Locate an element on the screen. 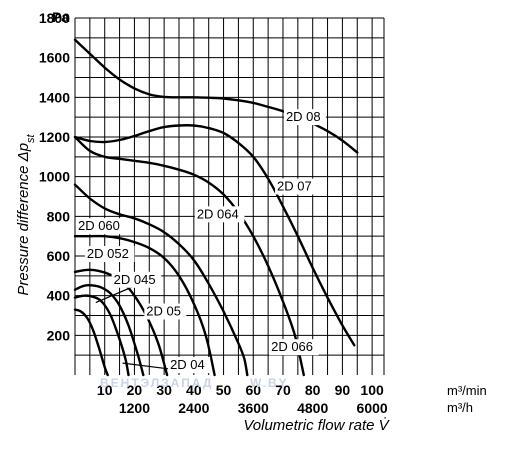  x-tick-label-min: 10 is located at coordinates (105, 390).